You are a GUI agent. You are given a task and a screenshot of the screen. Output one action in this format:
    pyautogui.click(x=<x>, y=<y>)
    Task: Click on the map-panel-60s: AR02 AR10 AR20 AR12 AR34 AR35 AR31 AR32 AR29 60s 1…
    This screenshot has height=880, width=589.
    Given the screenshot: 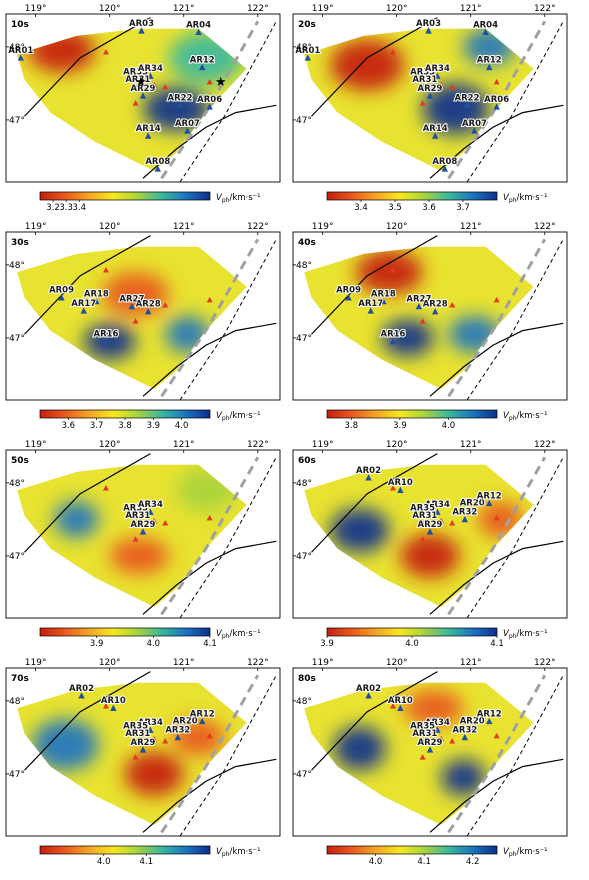 What is the action you would take?
    pyautogui.click(x=429, y=541)
    